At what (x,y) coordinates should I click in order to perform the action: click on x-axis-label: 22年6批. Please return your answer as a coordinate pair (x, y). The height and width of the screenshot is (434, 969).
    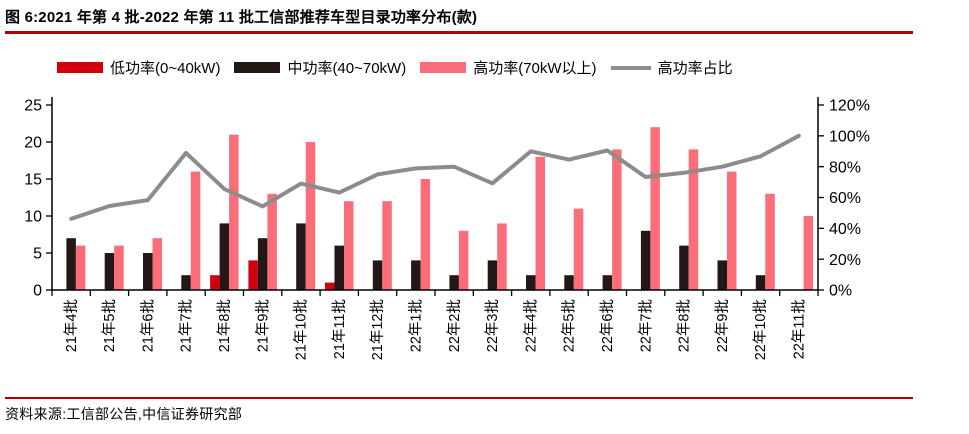
    Looking at the image, I should click on (607, 325).